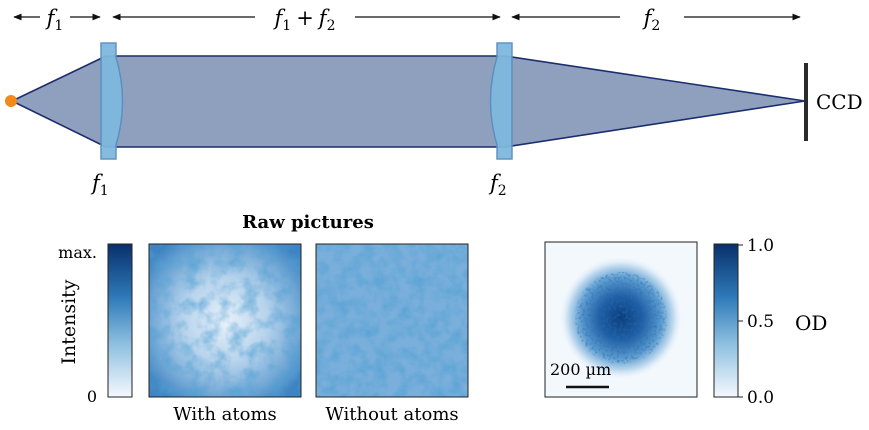 This screenshot has width=869, height=430. Describe the element at coordinates (728, 320) in the screenshot. I see `od-colorbar` at that location.